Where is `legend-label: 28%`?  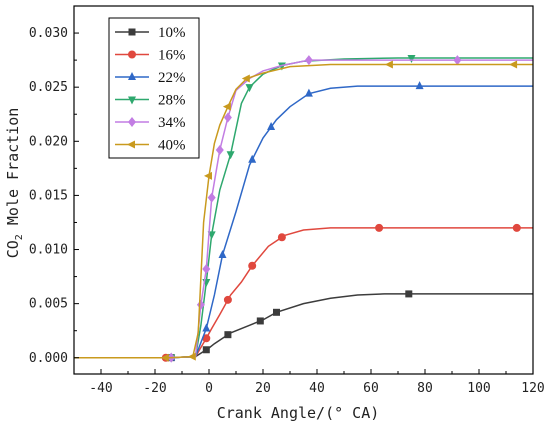
legend-label: 28% is located at coordinates (172, 101).